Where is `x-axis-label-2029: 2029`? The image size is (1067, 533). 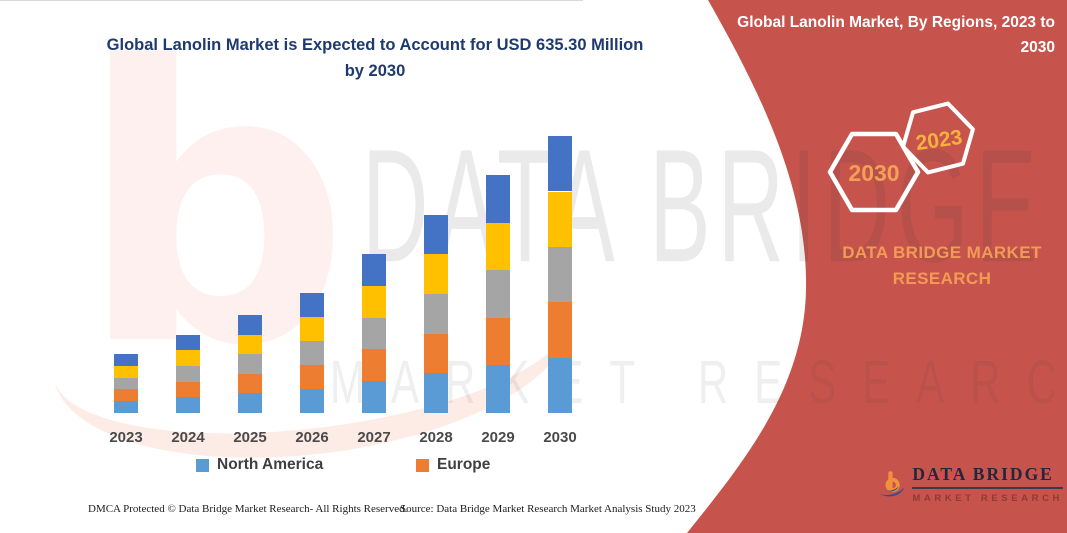
x-axis-label-2029: 2029 is located at coordinates (498, 437).